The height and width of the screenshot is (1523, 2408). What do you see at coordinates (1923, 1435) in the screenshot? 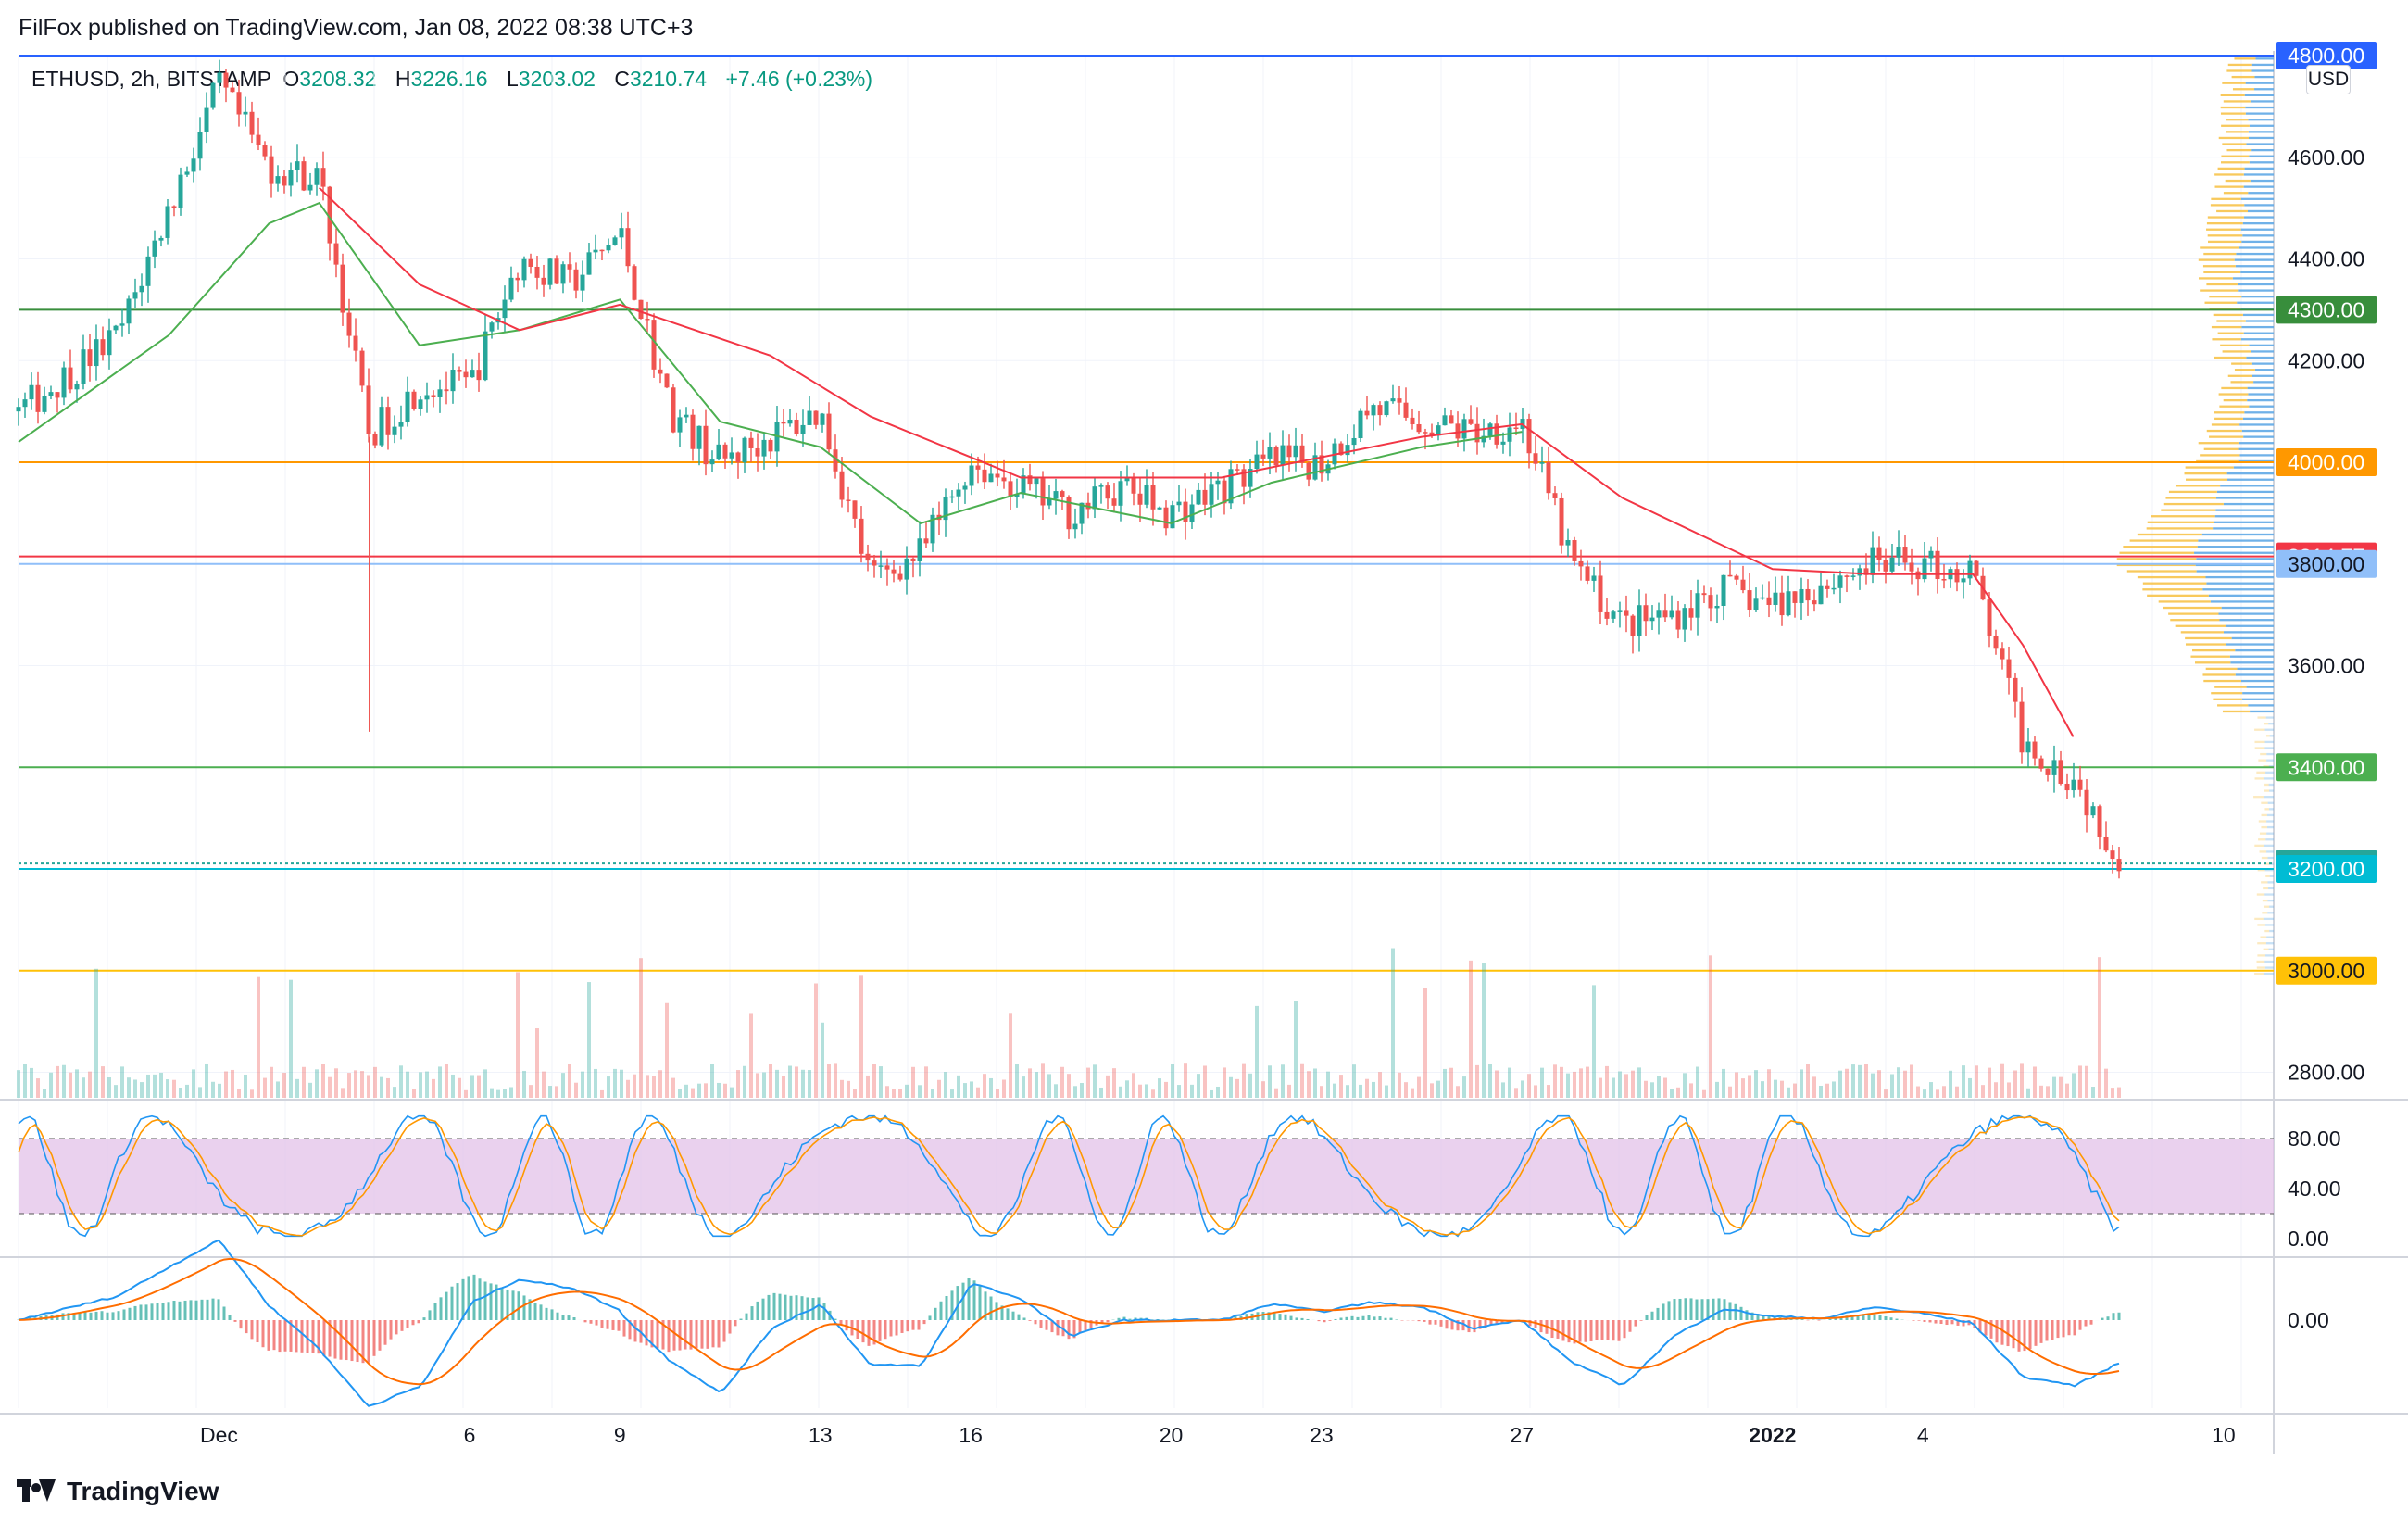
I see `time-tick-label: 4` at bounding box center [1923, 1435].